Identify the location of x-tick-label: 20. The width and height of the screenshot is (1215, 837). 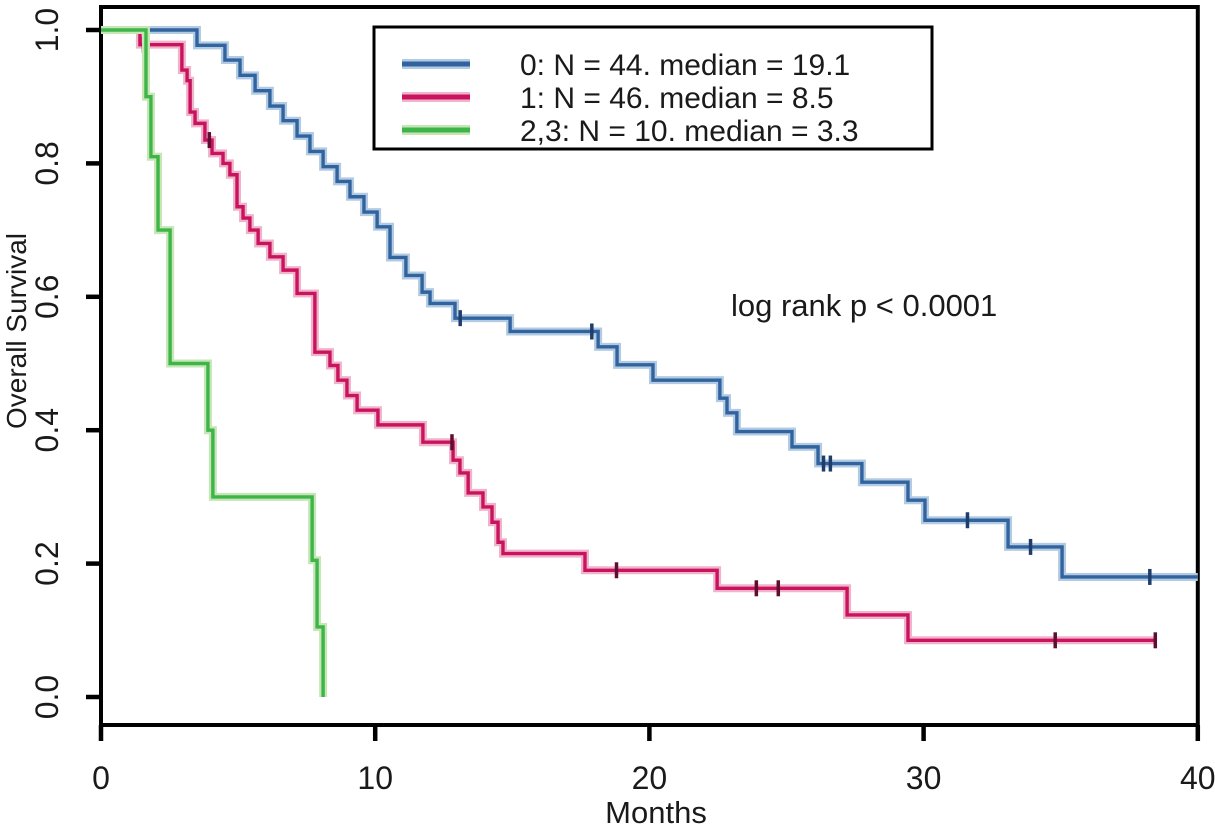
(650, 778).